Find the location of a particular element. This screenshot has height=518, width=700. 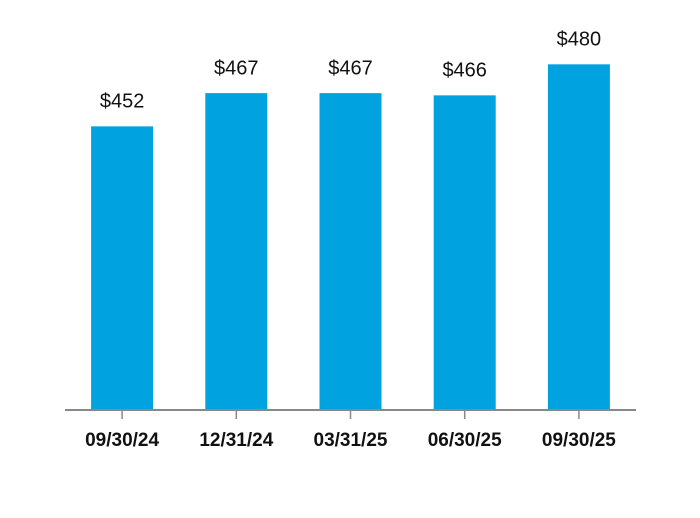

x-tick-label: 06/30/25 is located at coordinates (465, 440).